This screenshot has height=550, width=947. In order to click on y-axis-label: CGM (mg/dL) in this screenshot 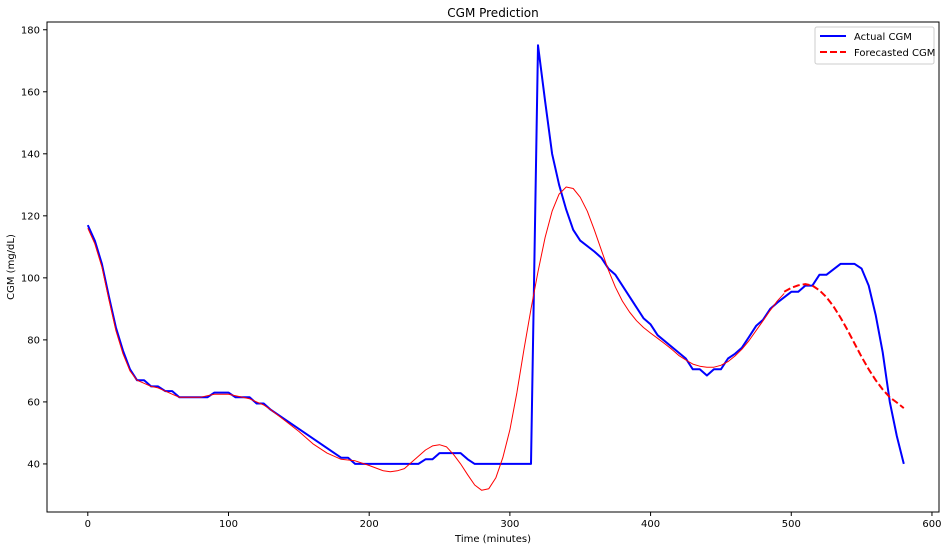, I will do `click(11, 267)`.